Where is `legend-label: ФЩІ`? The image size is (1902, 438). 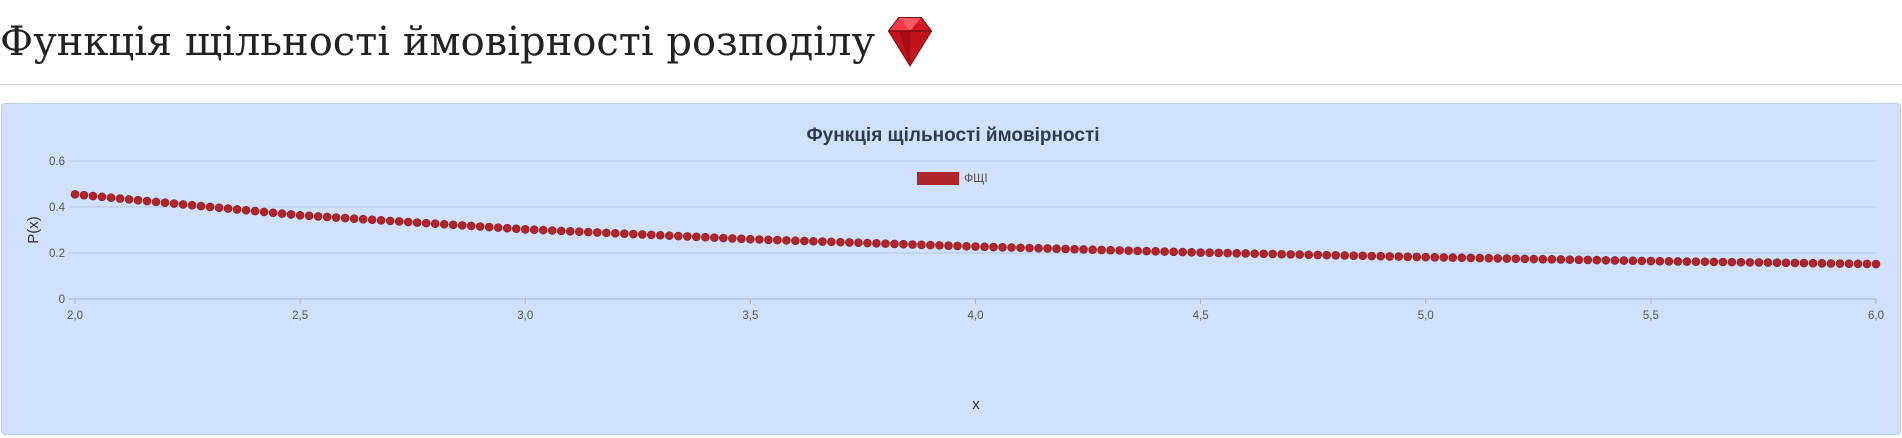 legend-label: ФЩІ is located at coordinates (976, 178).